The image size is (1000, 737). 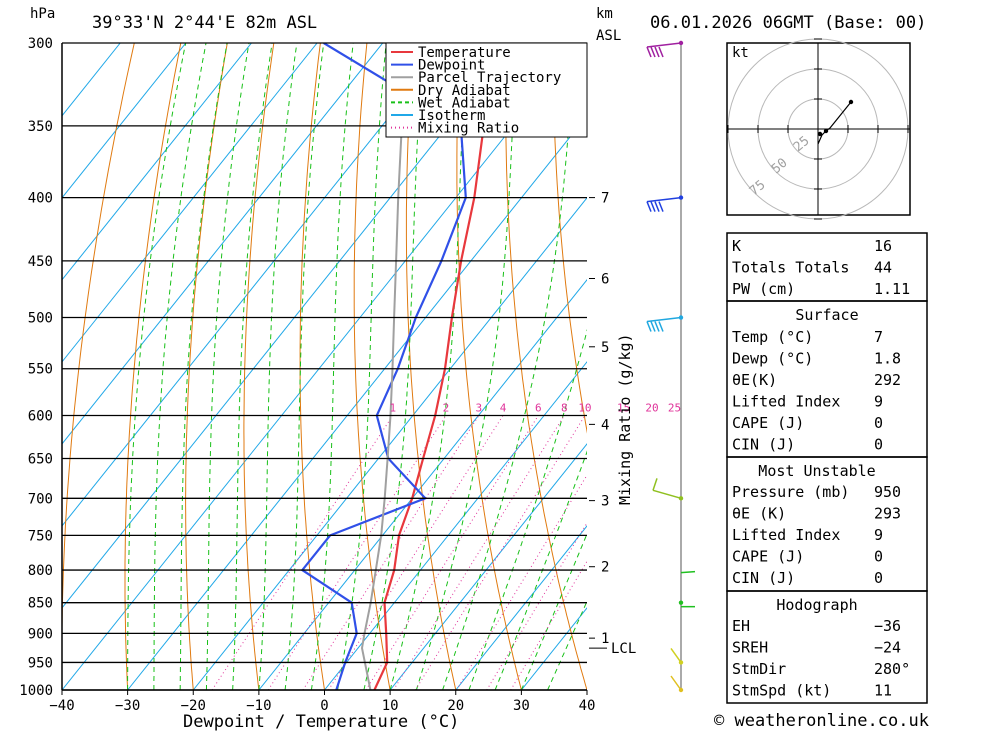 What do you see at coordinates (40, 571) in the screenshot?
I see `pressure-tick-label: 800` at bounding box center [40, 571].